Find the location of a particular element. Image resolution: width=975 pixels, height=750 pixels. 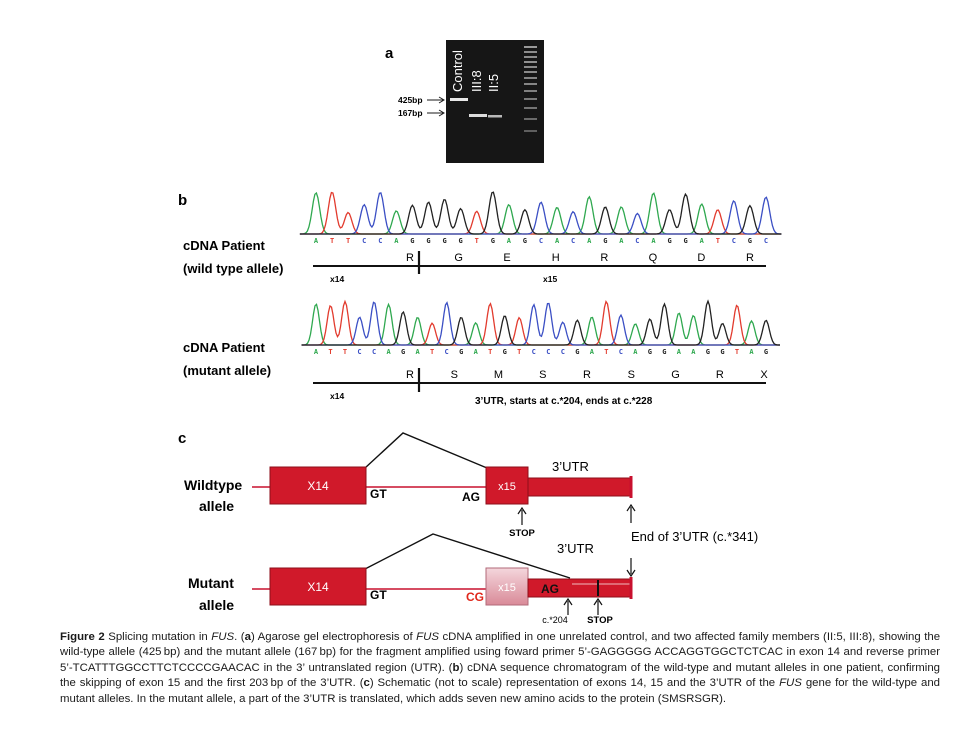

caption-lead: Figure 2 is located at coordinates (82, 637).